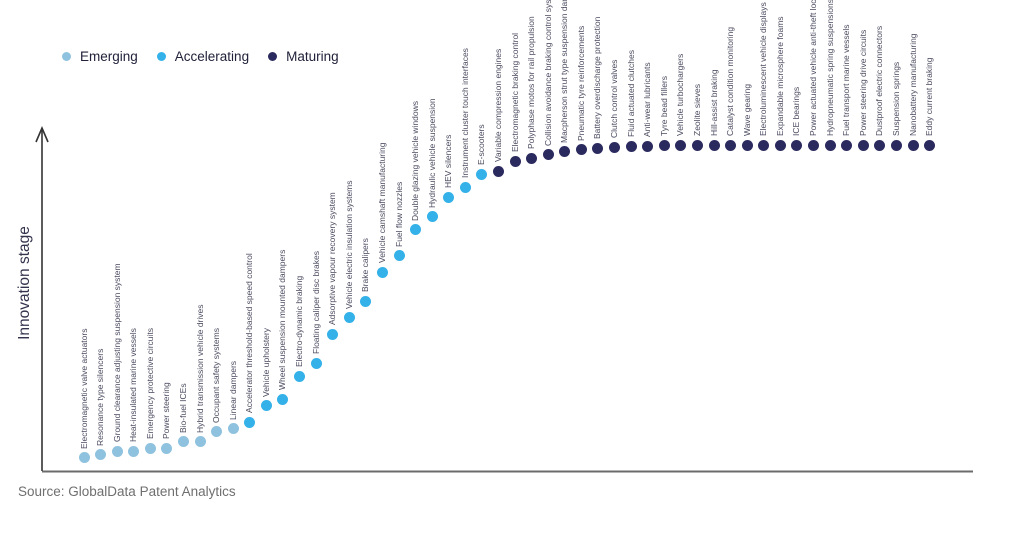 This screenshot has height=538, width=1024. Describe the element at coordinates (713, 102) in the screenshot. I see `data-point-label: Hill-assist braking` at that location.